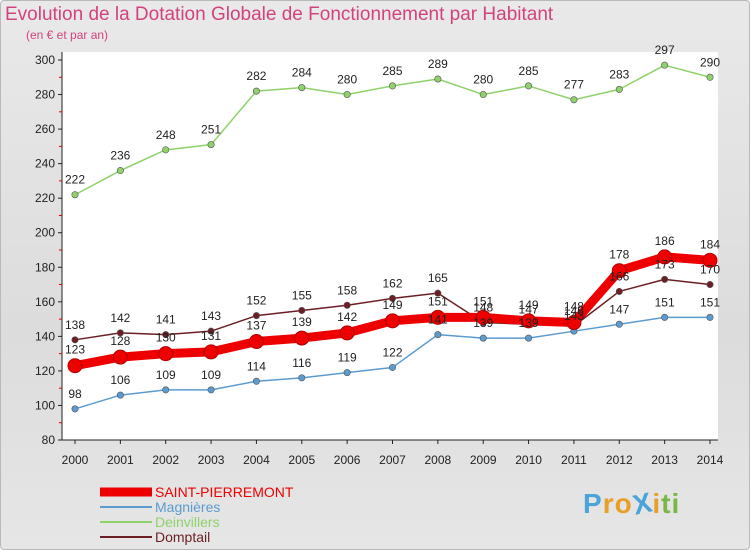 The height and width of the screenshot is (550, 750). Describe the element at coordinates (483, 80) in the screenshot. I see `data-label: 280` at that location.